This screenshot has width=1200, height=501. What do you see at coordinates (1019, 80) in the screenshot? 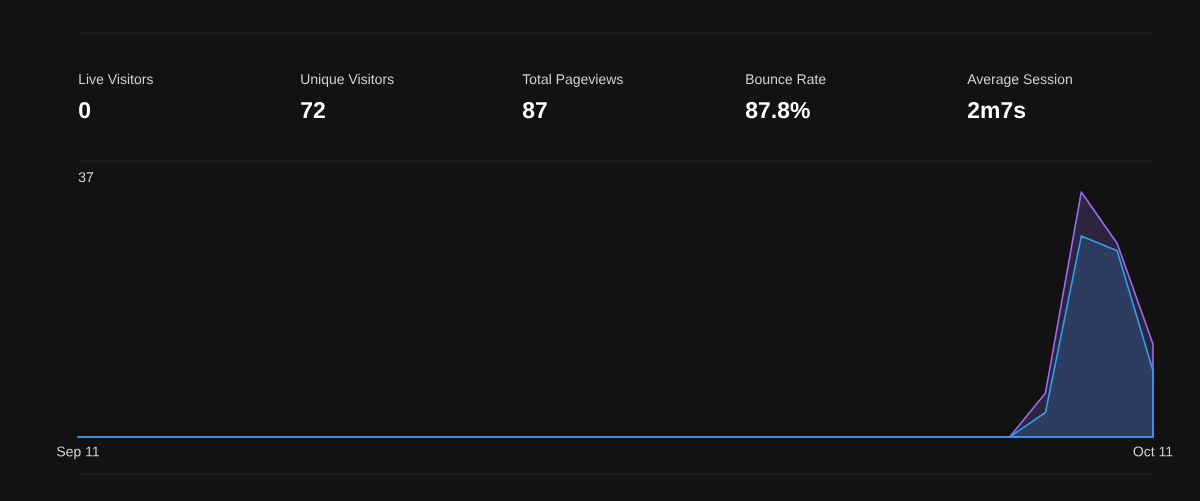
I see `text: Average Session` at bounding box center [1019, 80].